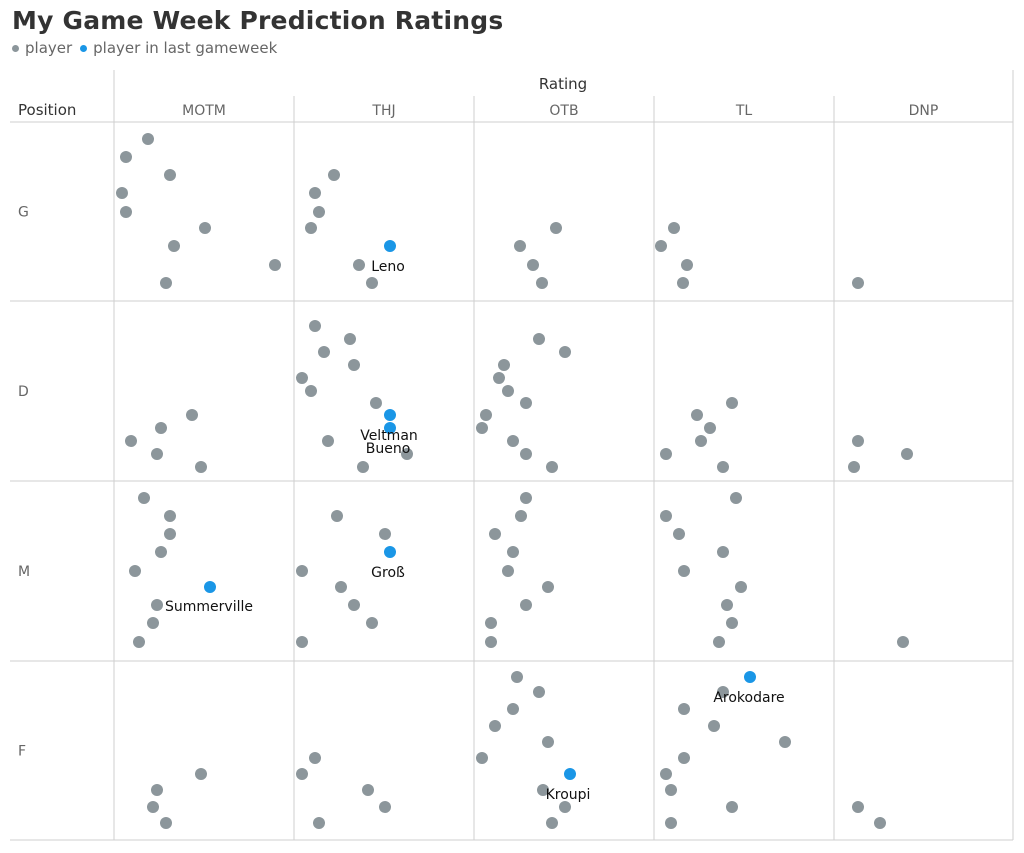 The height and width of the screenshot is (853, 1024). Describe the element at coordinates (924, 111) in the screenshot. I see `column-label-dnp: DNP` at that location.